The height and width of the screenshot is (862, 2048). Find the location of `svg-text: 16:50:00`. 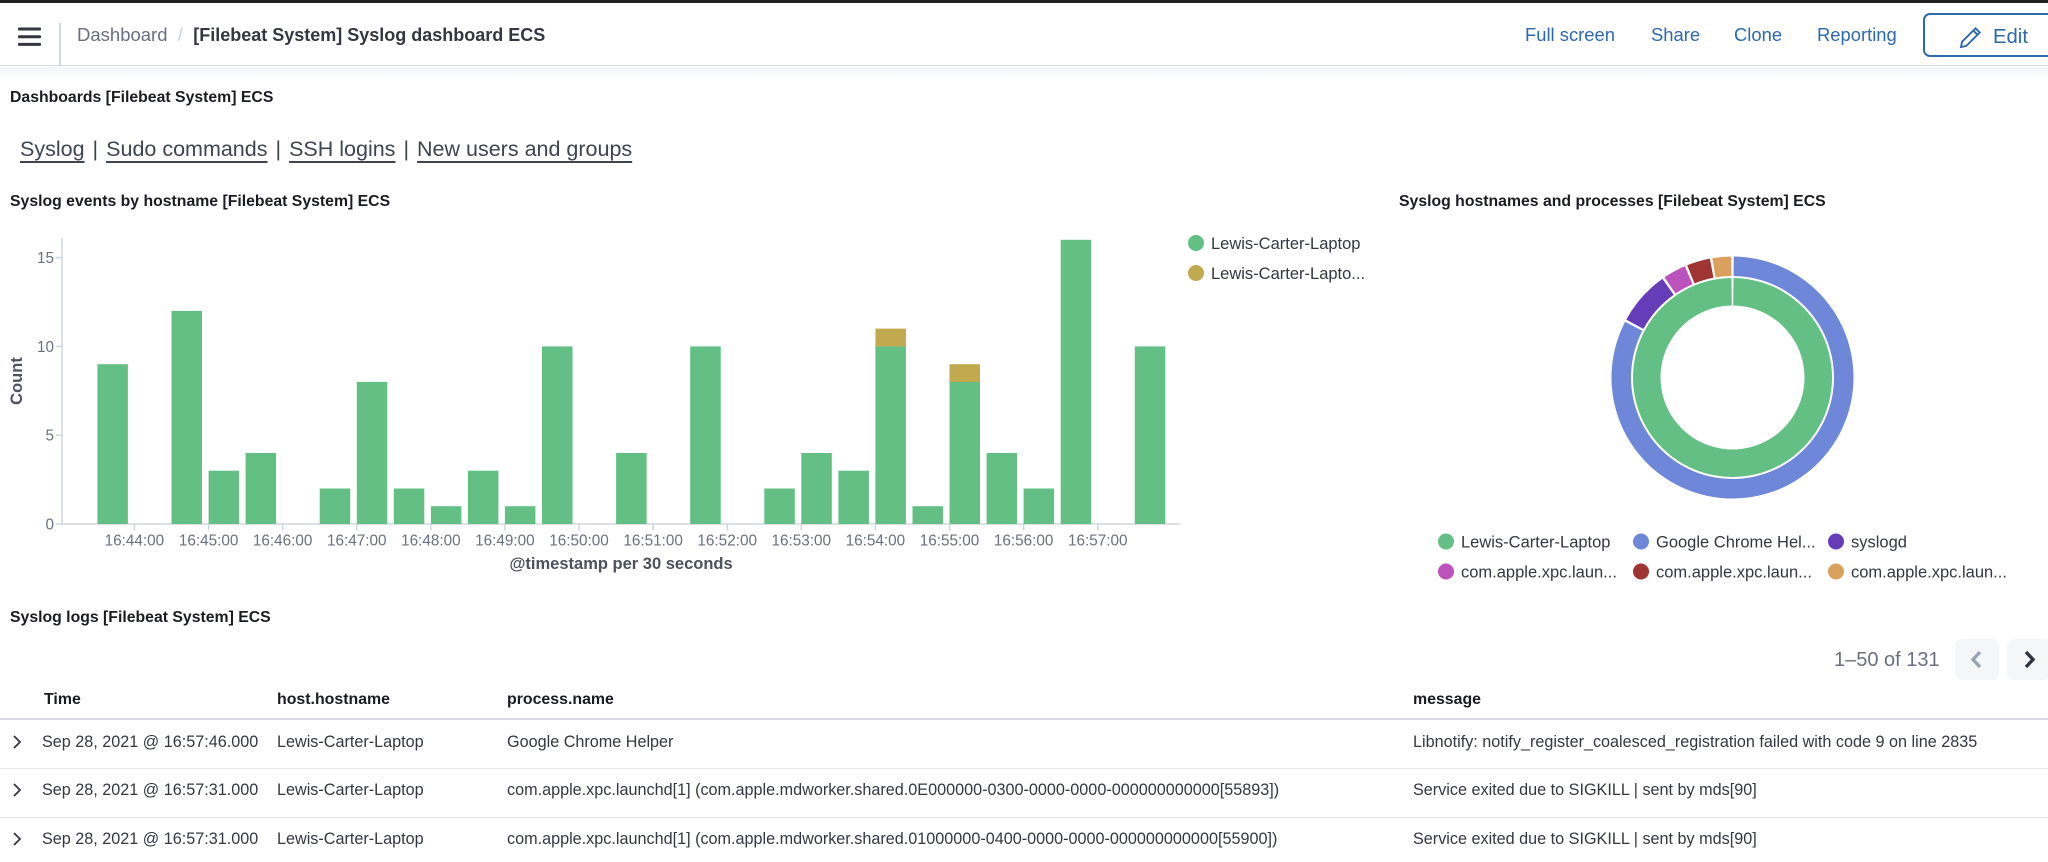

svg-text: 16:50:00 is located at coordinates (579, 541).